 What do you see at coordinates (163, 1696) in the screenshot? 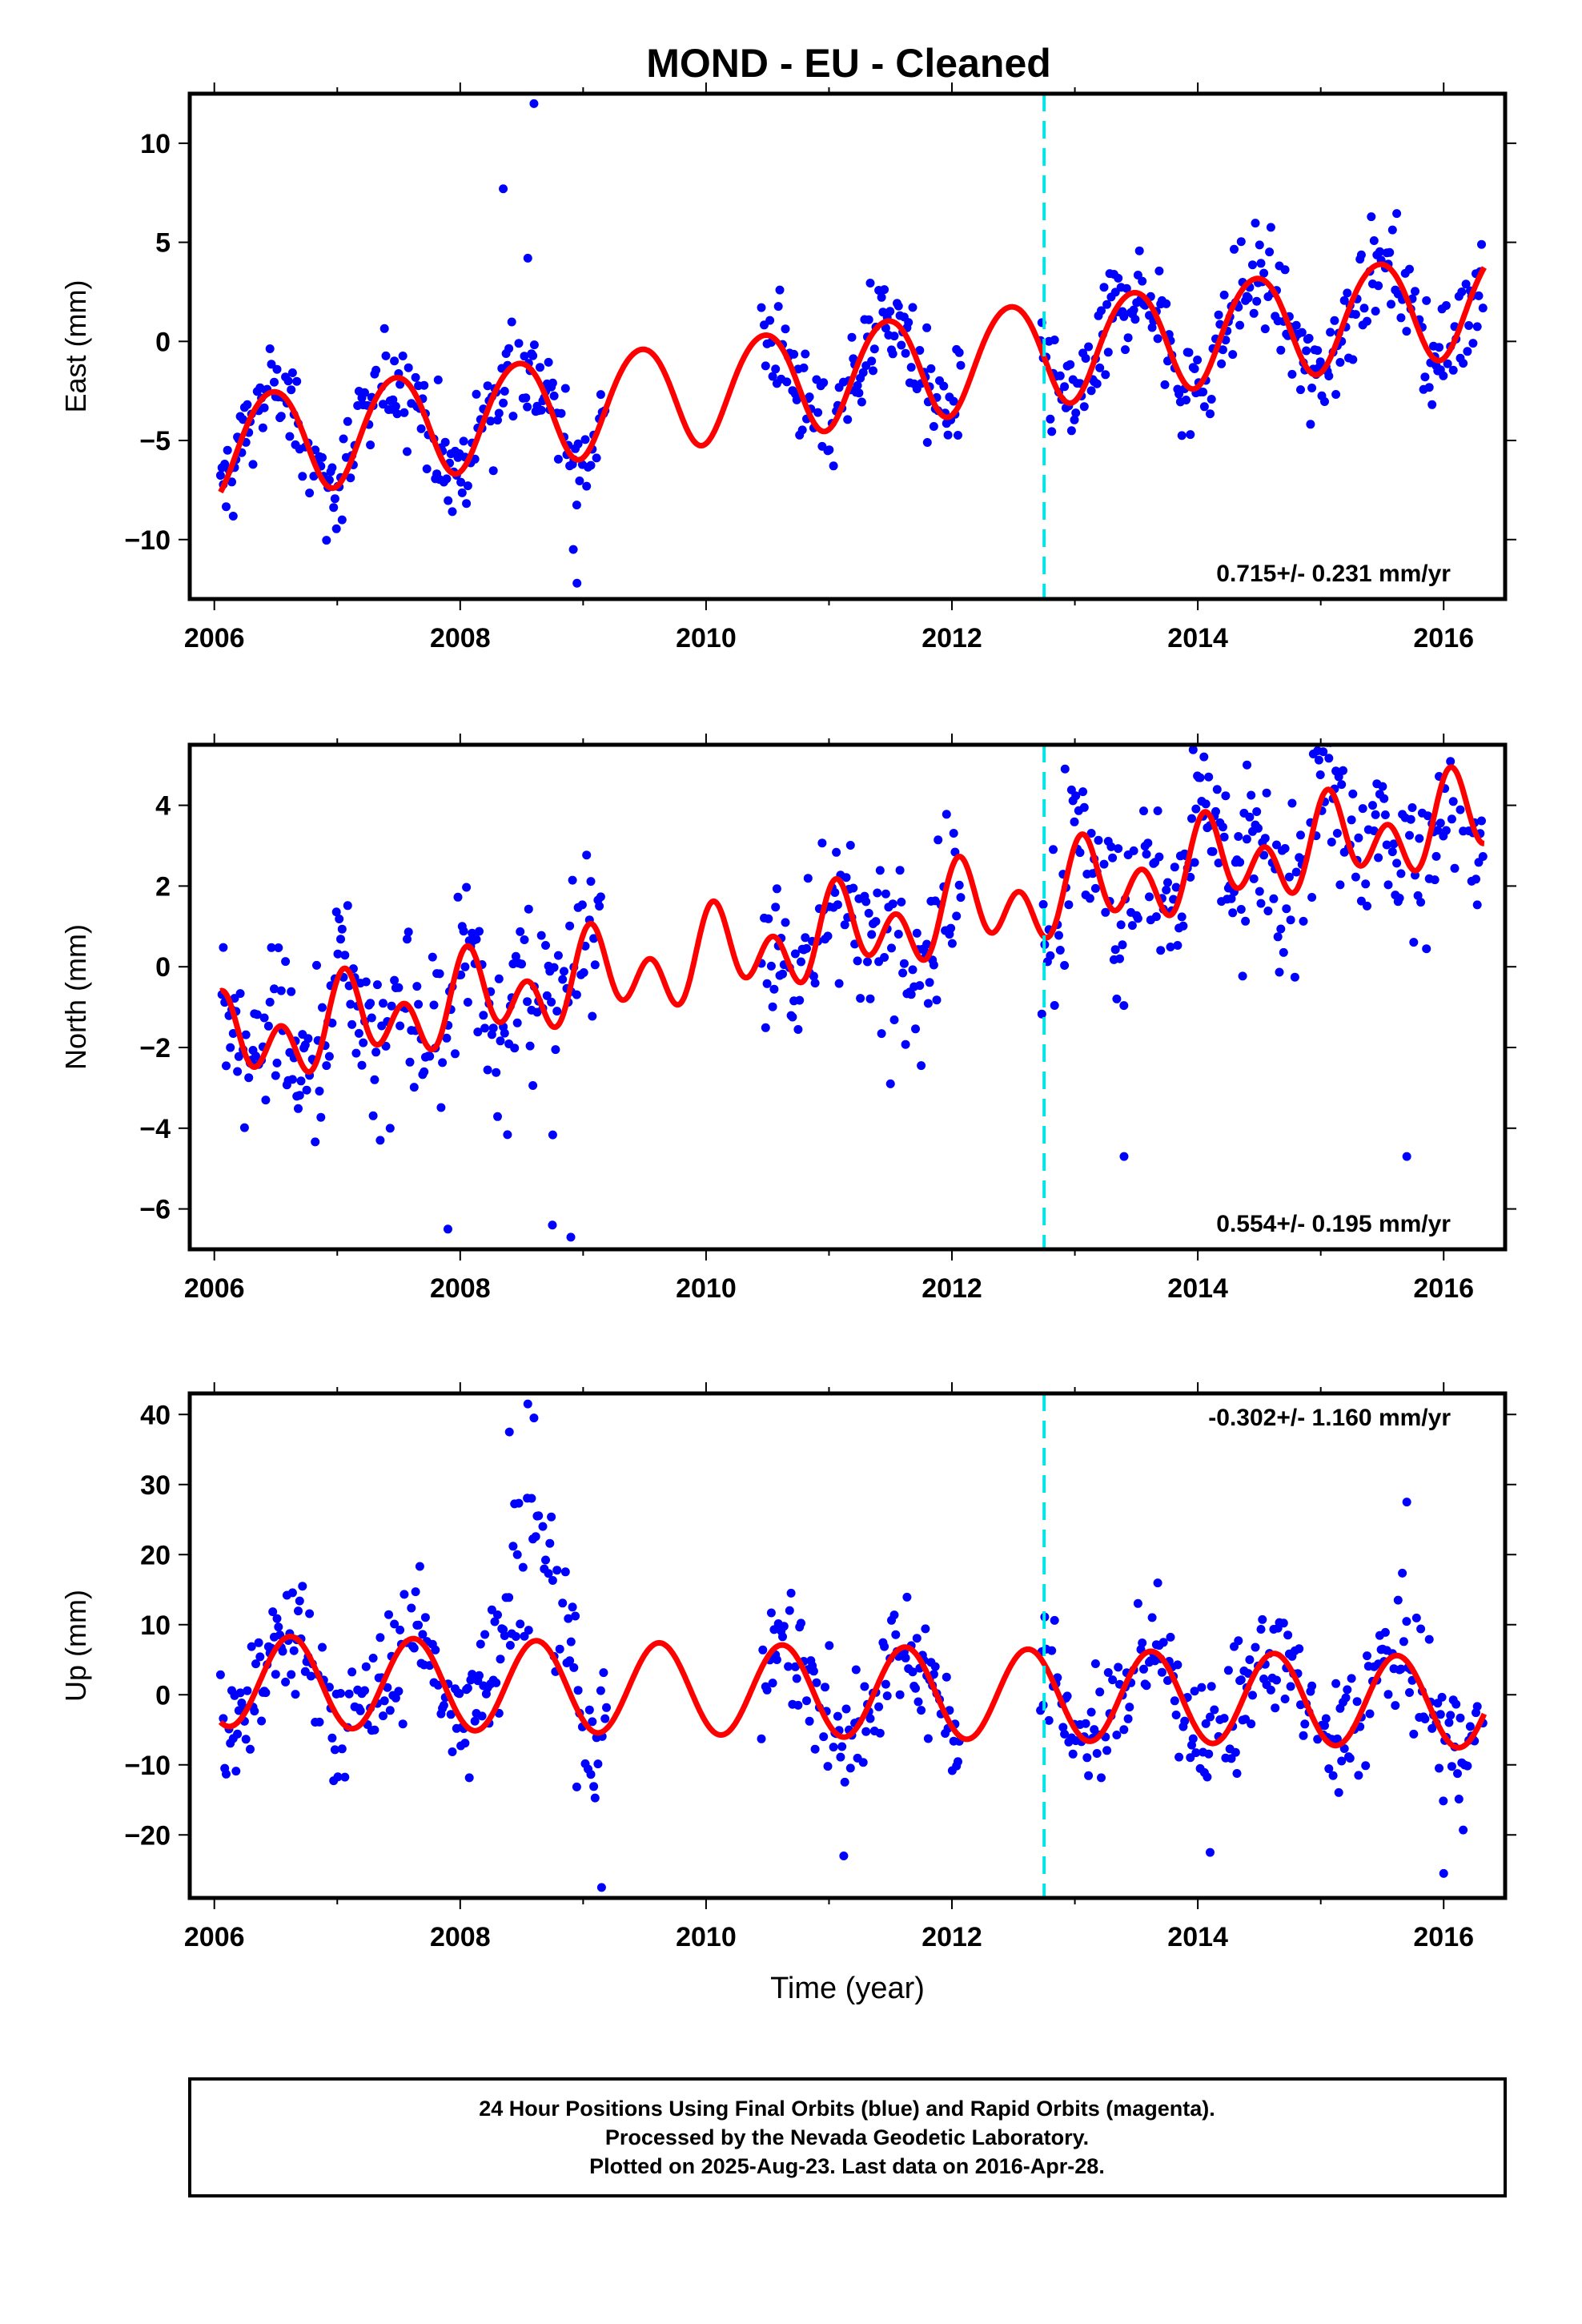
I see `y-tick-label: 0` at bounding box center [163, 1696].